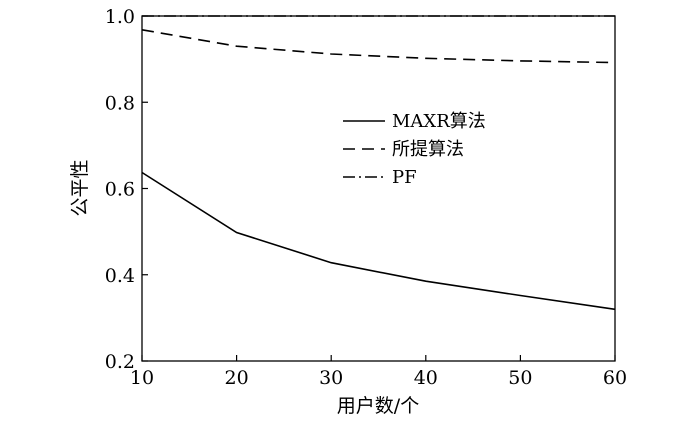 This screenshot has height=421, width=700. What do you see at coordinates (615, 378) in the screenshot?
I see `x-tick-label-5: 60` at bounding box center [615, 378].